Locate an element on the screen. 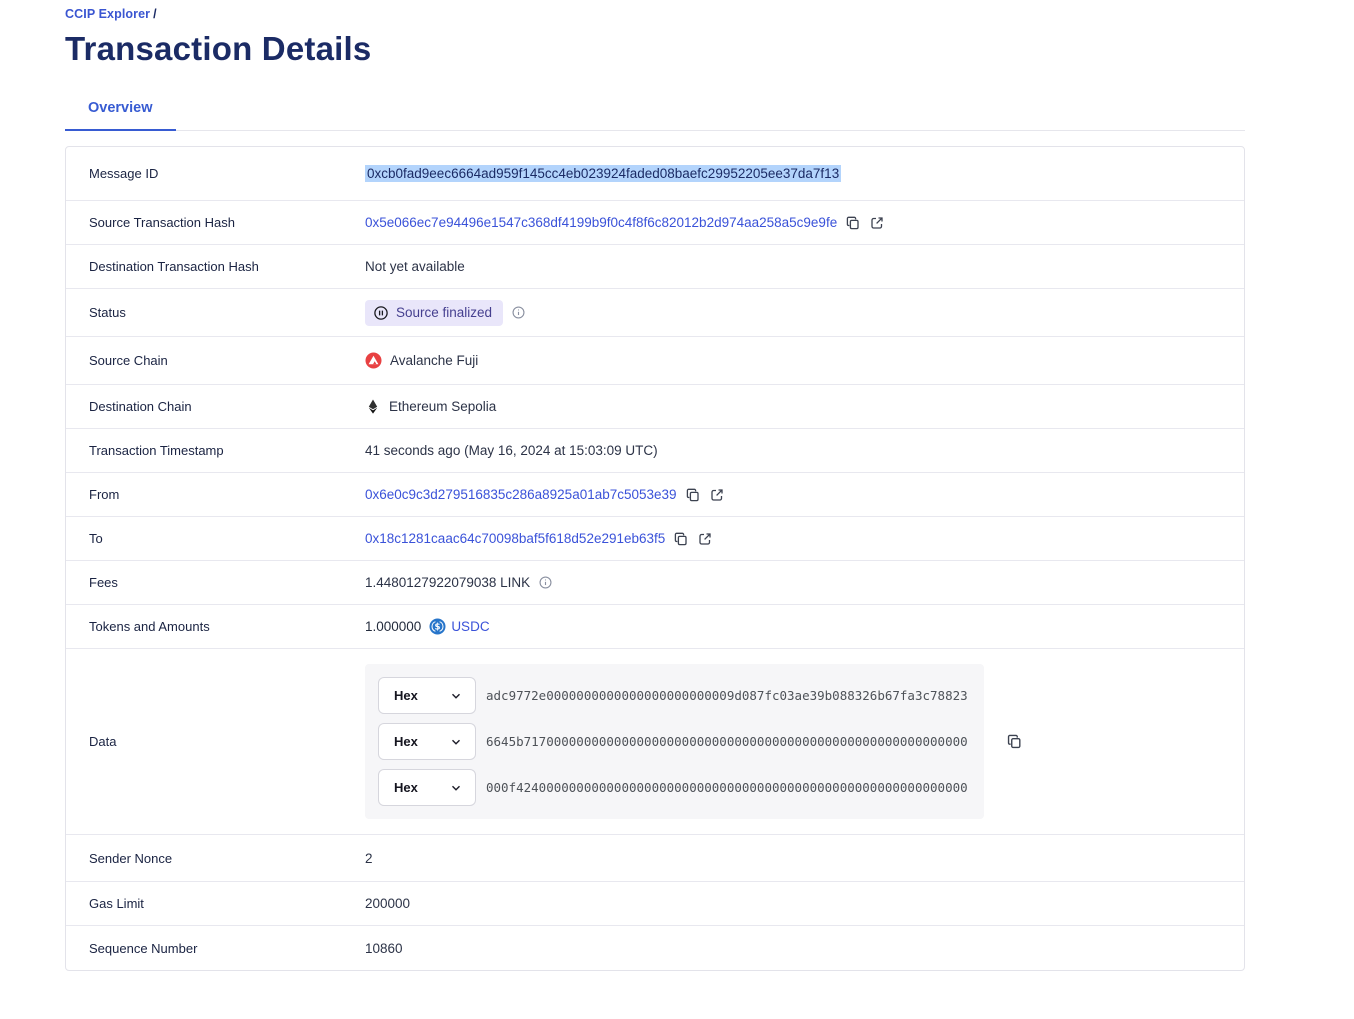 This screenshot has width=1354, height=1019. field-row-gas-limit: Gas Limit 200000 is located at coordinates (655, 904).